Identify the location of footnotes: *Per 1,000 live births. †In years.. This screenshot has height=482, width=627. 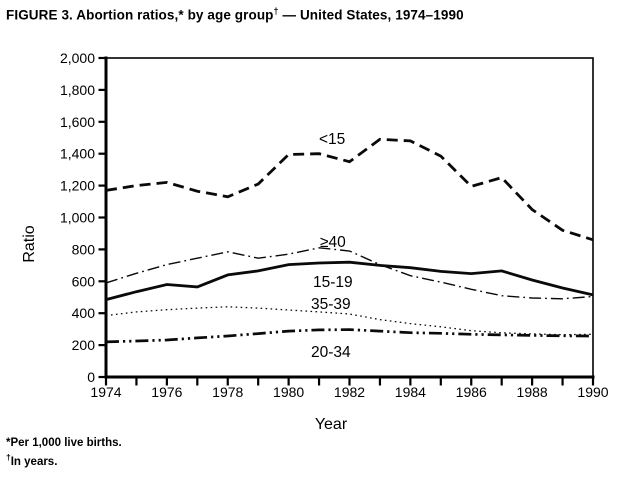
(64, 453).